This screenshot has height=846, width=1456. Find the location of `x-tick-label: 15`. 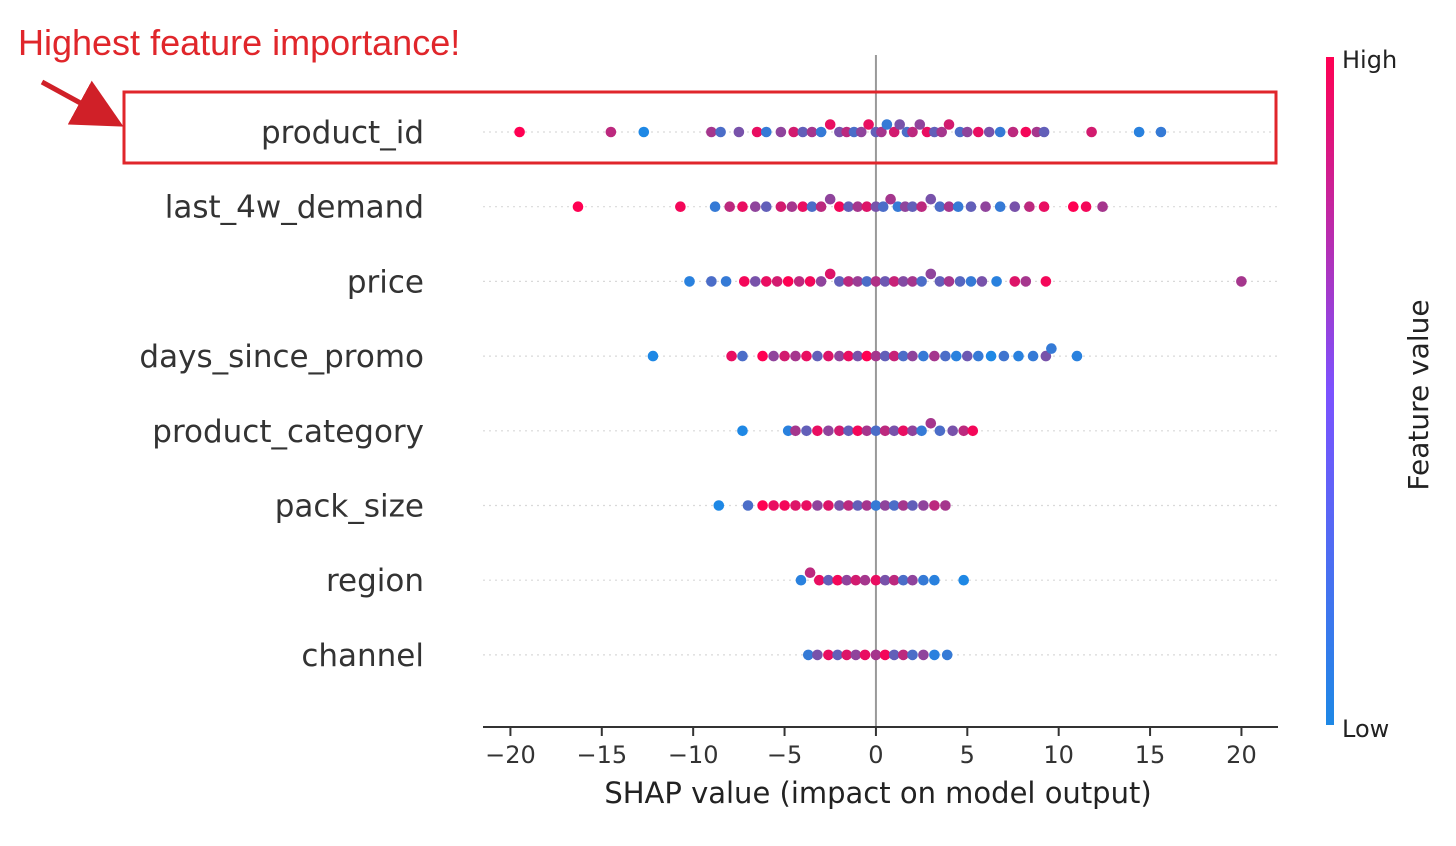

x-tick-label: 15 is located at coordinates (1150, 755).